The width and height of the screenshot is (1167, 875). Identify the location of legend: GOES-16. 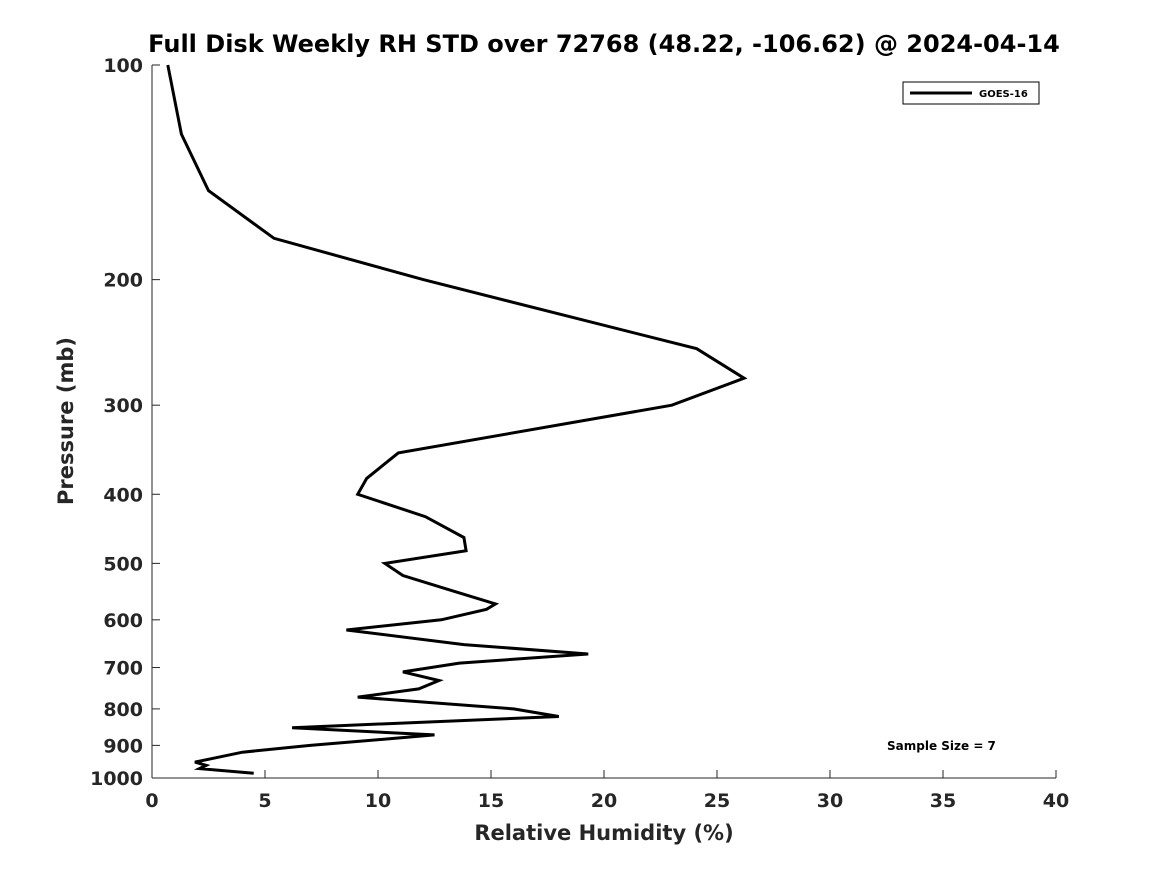
(971, 93).